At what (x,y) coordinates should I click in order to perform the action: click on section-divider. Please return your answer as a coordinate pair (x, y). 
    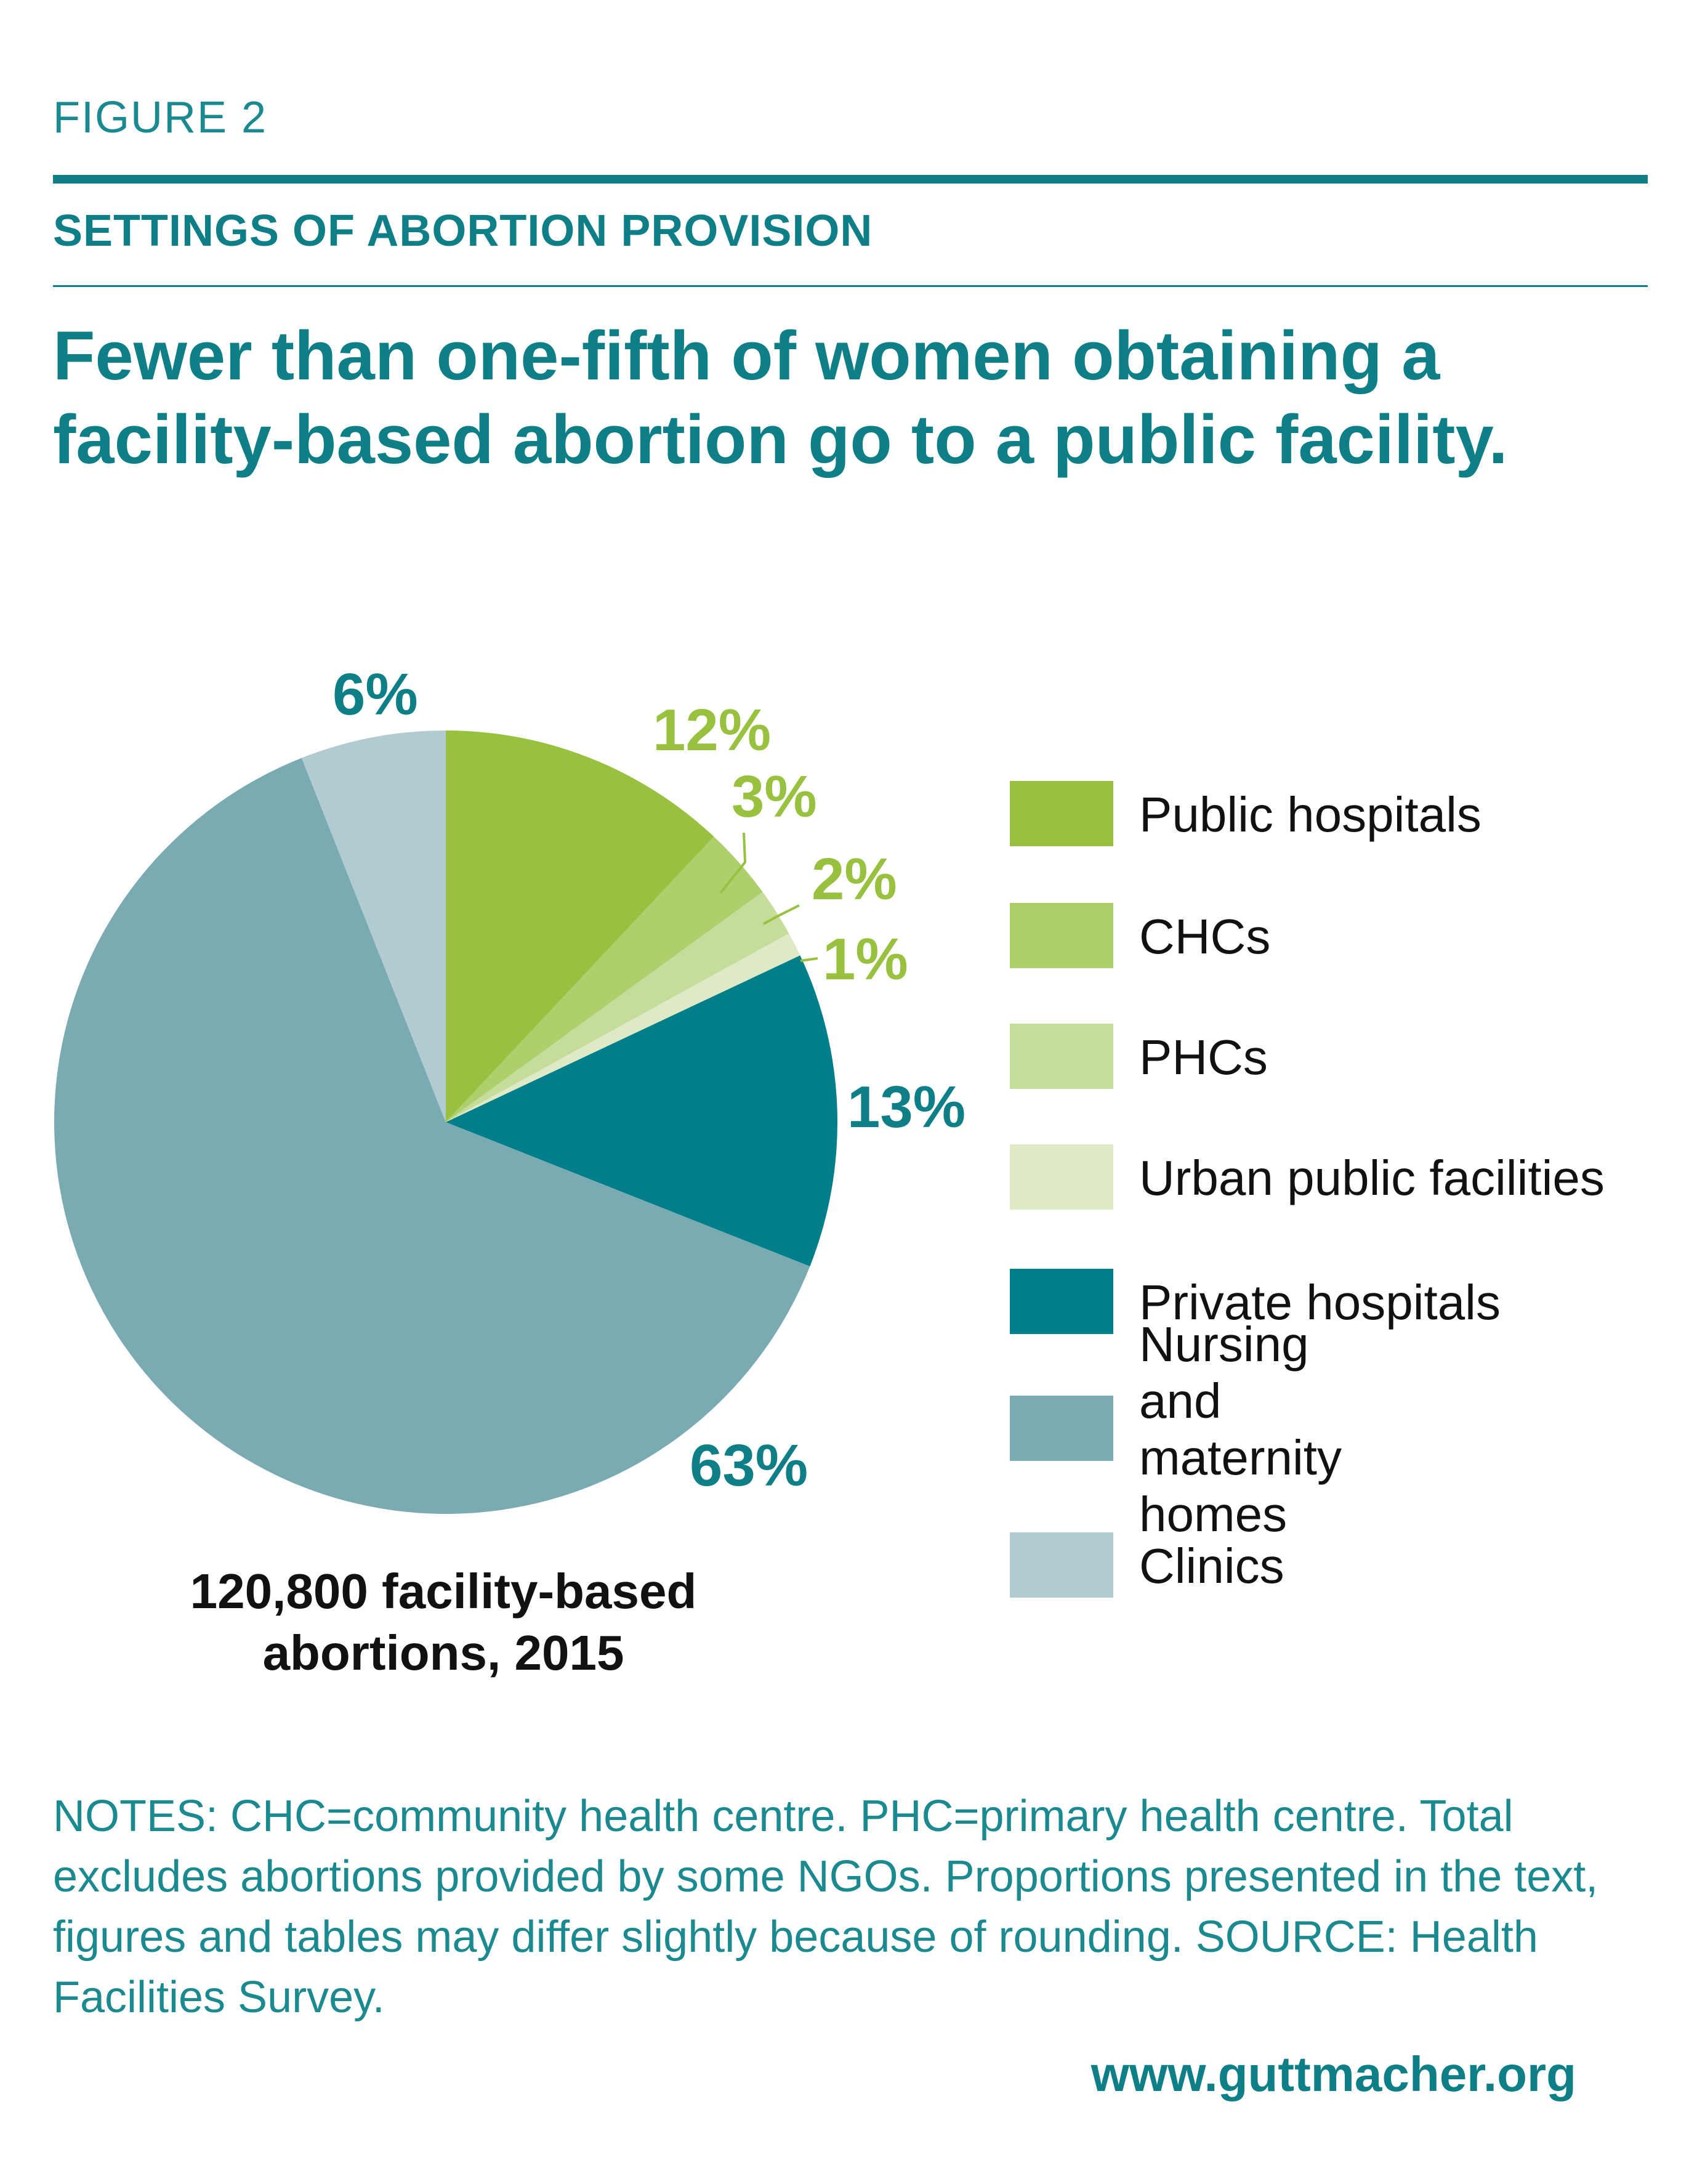
    Looking at the image, I should click on (850, 286).